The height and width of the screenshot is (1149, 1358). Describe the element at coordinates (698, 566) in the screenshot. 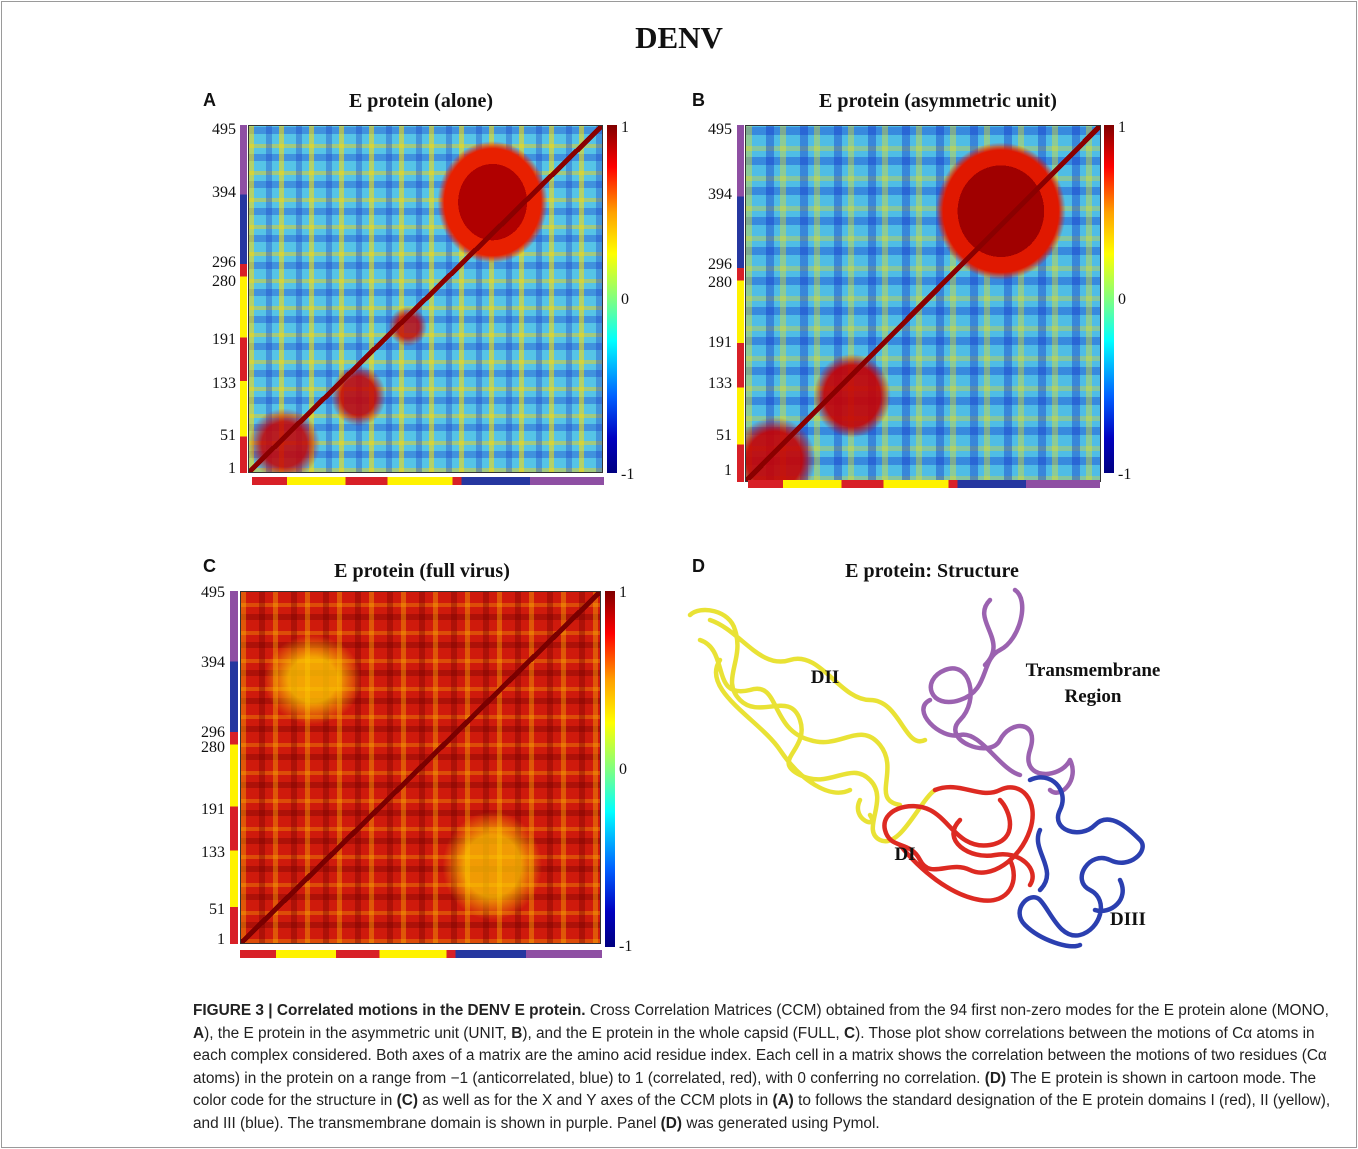

I see `panel-letter: D` at that location.